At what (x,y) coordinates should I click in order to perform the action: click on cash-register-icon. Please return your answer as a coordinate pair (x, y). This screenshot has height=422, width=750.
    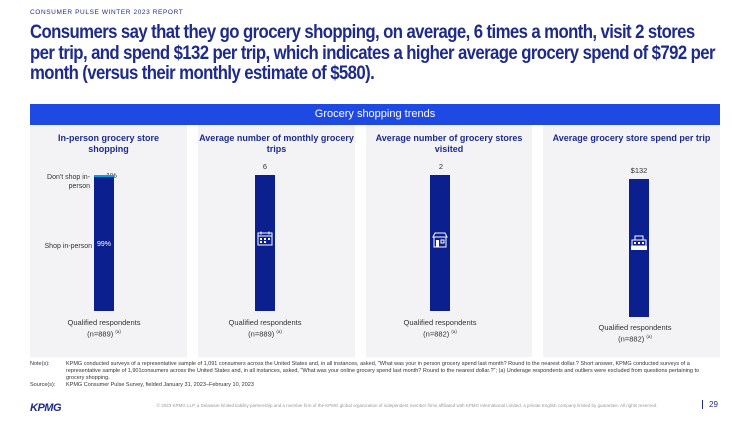
    Looking at the image, I should click on (639, 242).